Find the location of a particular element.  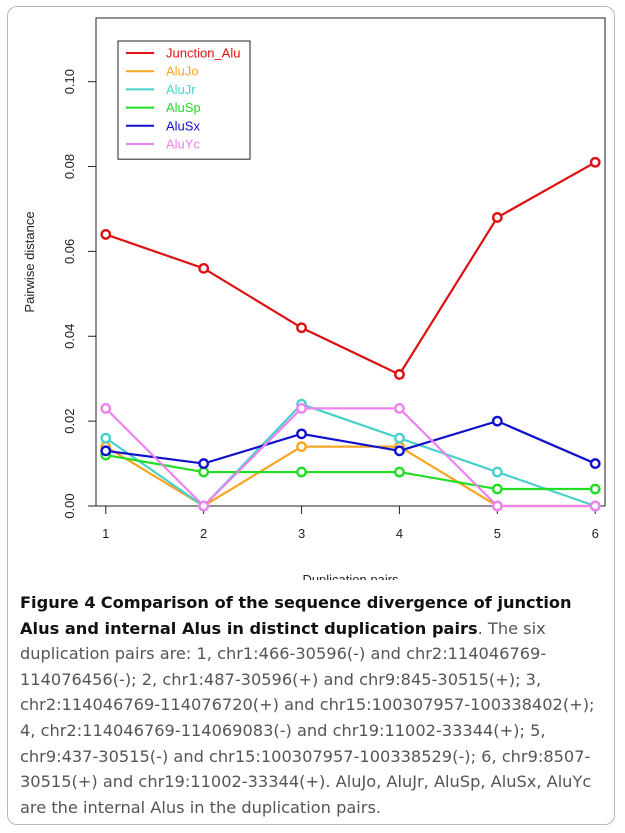

x-tick-label: 2 is located at coordinates (203, 533).